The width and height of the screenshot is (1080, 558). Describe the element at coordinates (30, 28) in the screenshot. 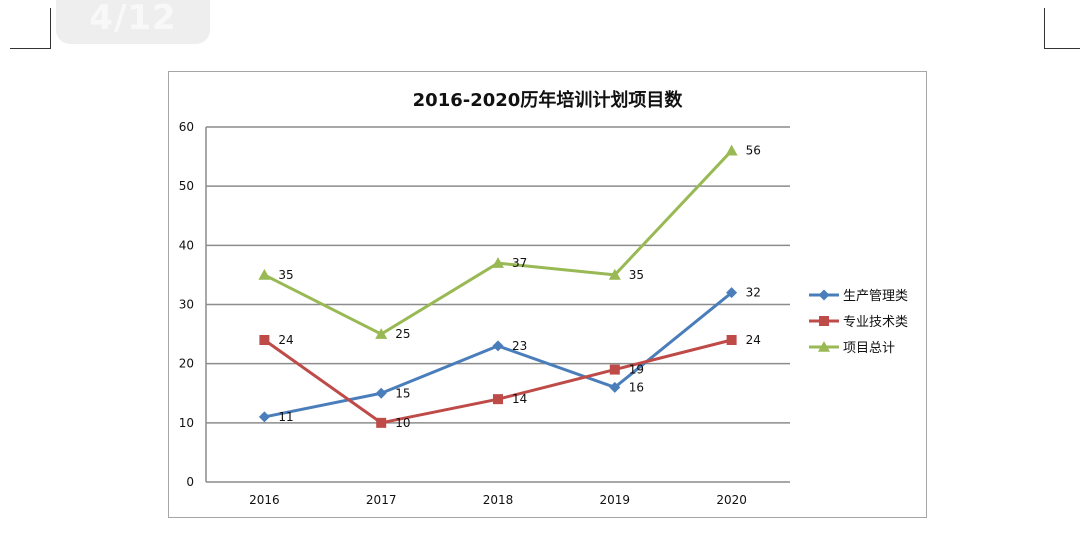

I see `crop-mark-left` at that location.